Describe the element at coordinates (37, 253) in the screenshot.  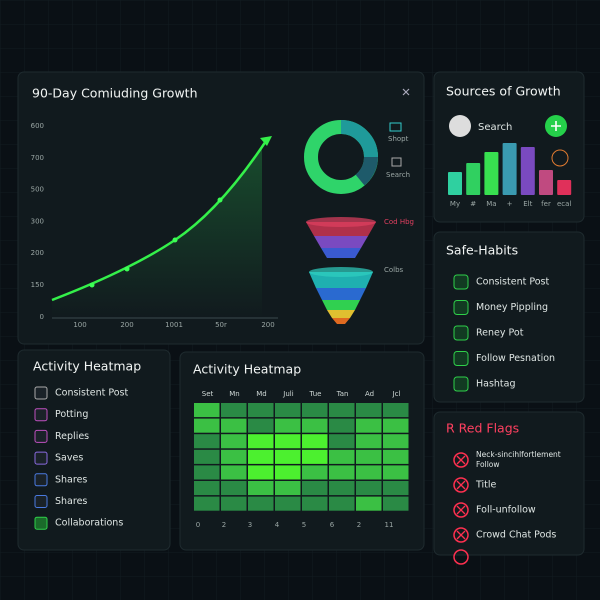
I see `y-label: 200` at that location.